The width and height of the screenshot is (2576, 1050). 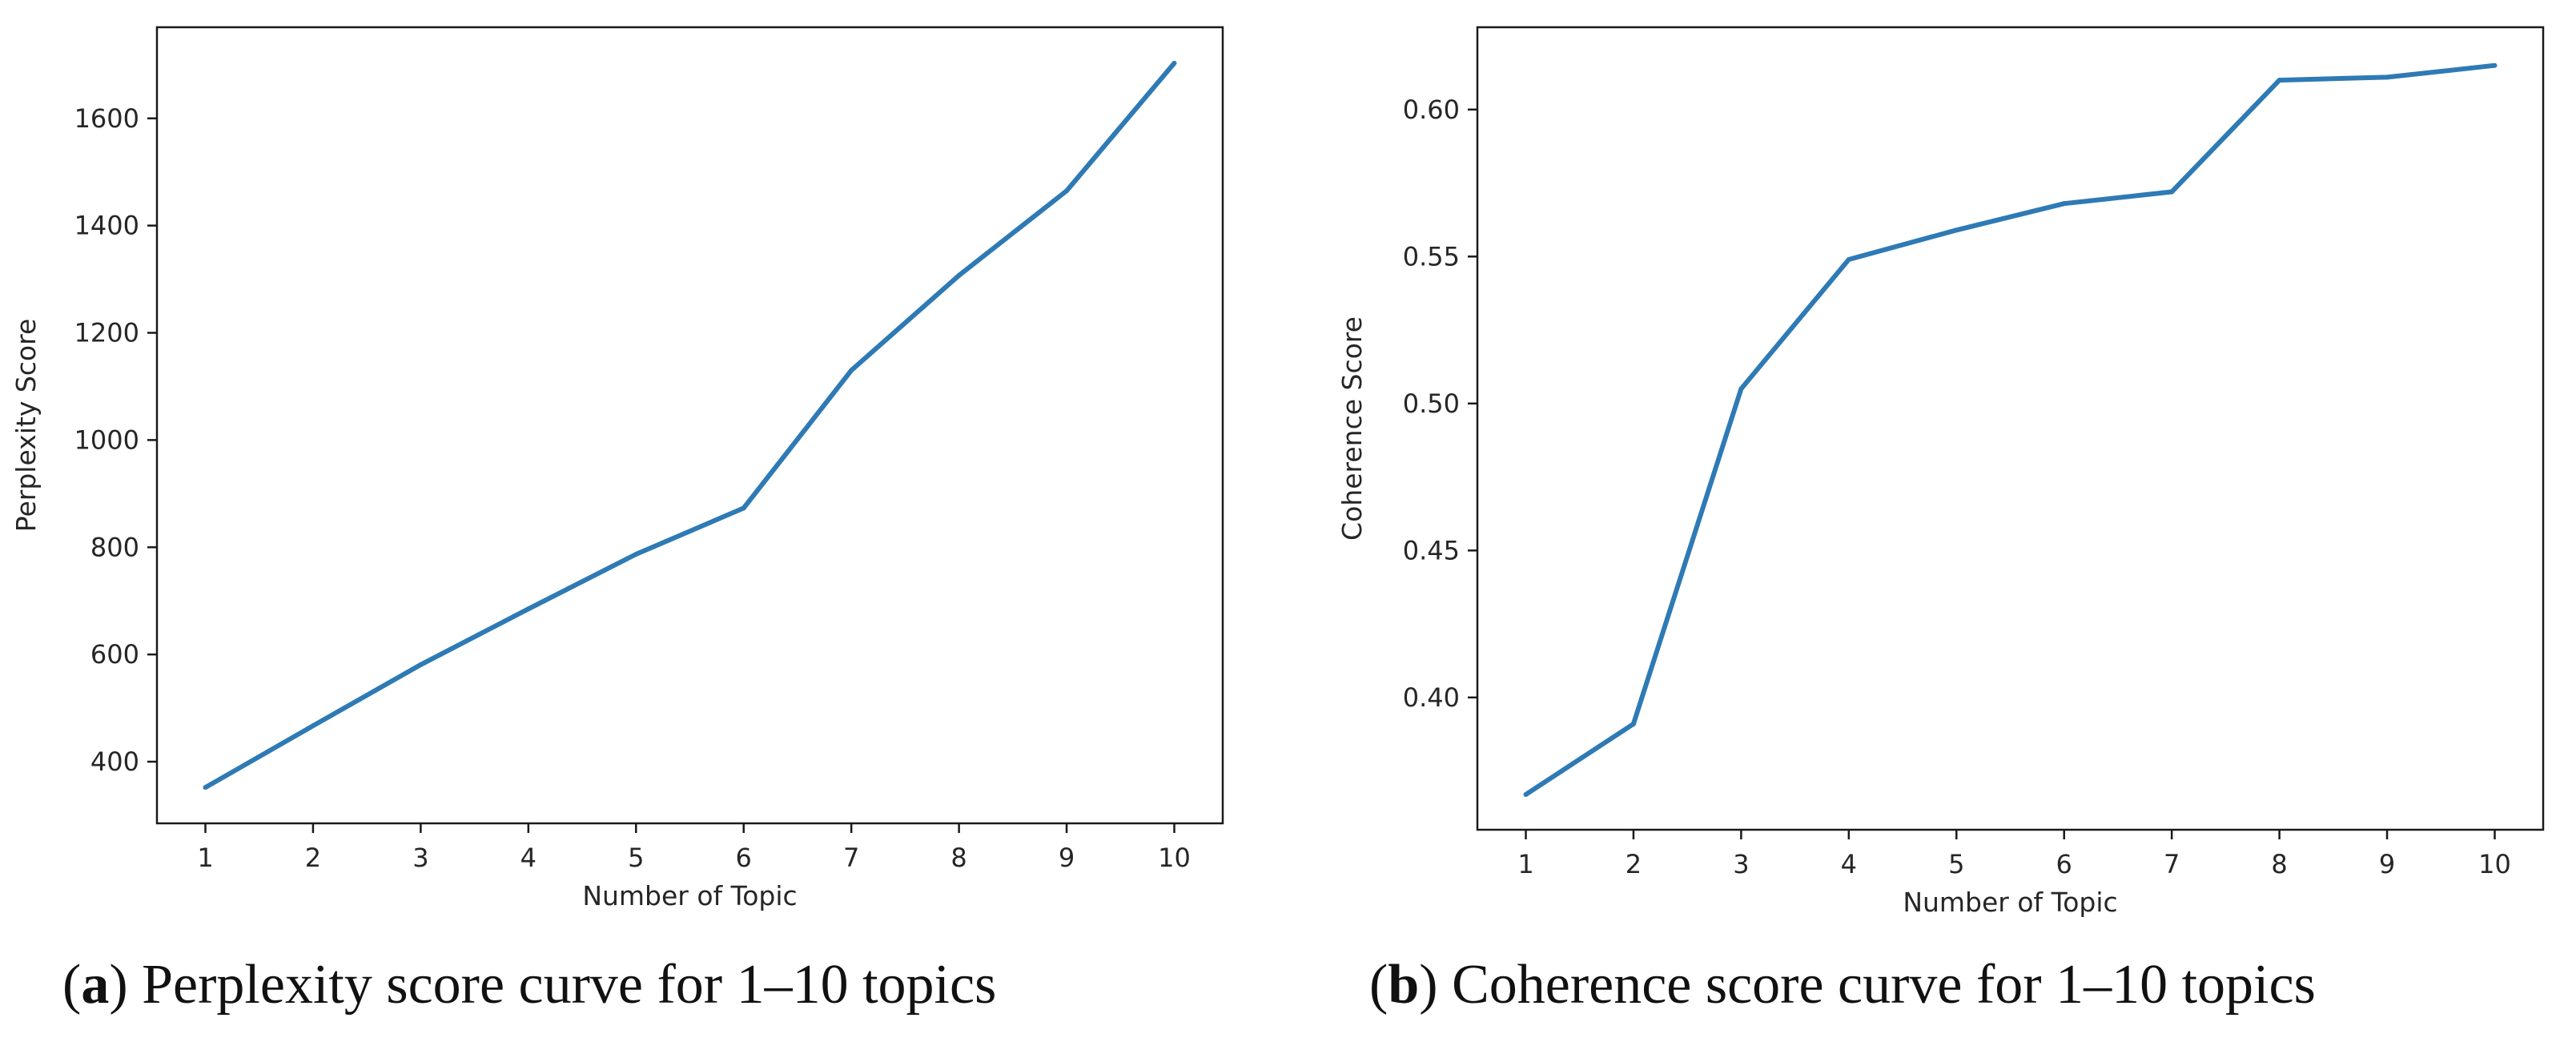 I want to click on perplexity-ytick-label: 800, so click(x=114, y=547).